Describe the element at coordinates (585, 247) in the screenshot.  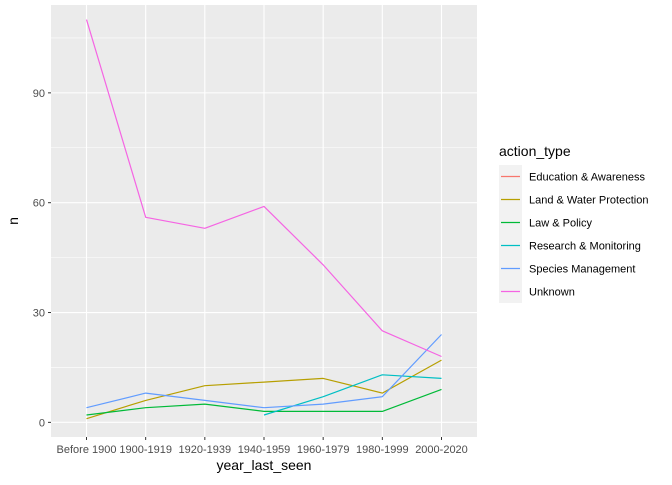
I see `legend-label: Research & Monitoring` at that location.